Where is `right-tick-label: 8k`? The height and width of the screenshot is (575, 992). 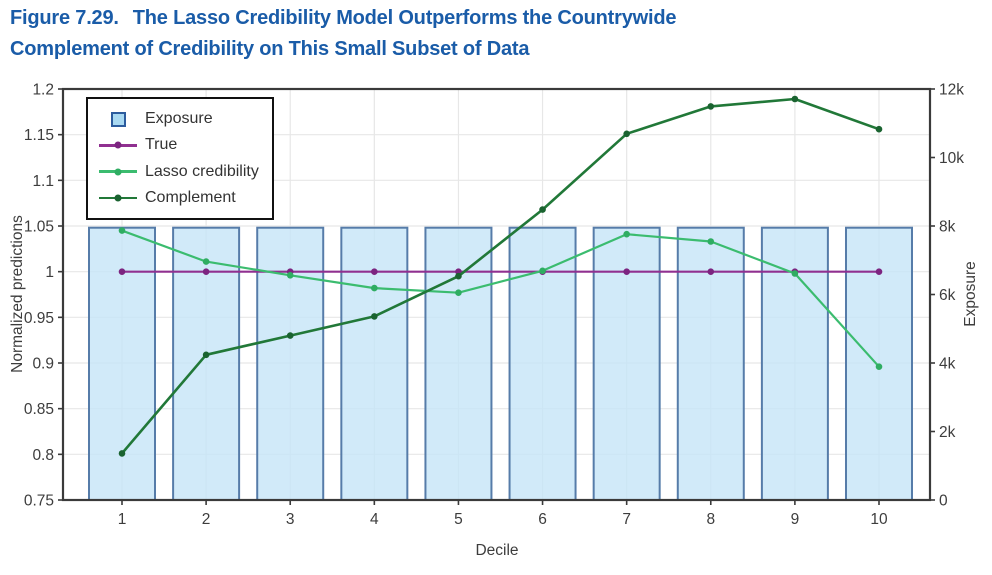
right-tick-label: 8k is located at coordinates (947, 227).